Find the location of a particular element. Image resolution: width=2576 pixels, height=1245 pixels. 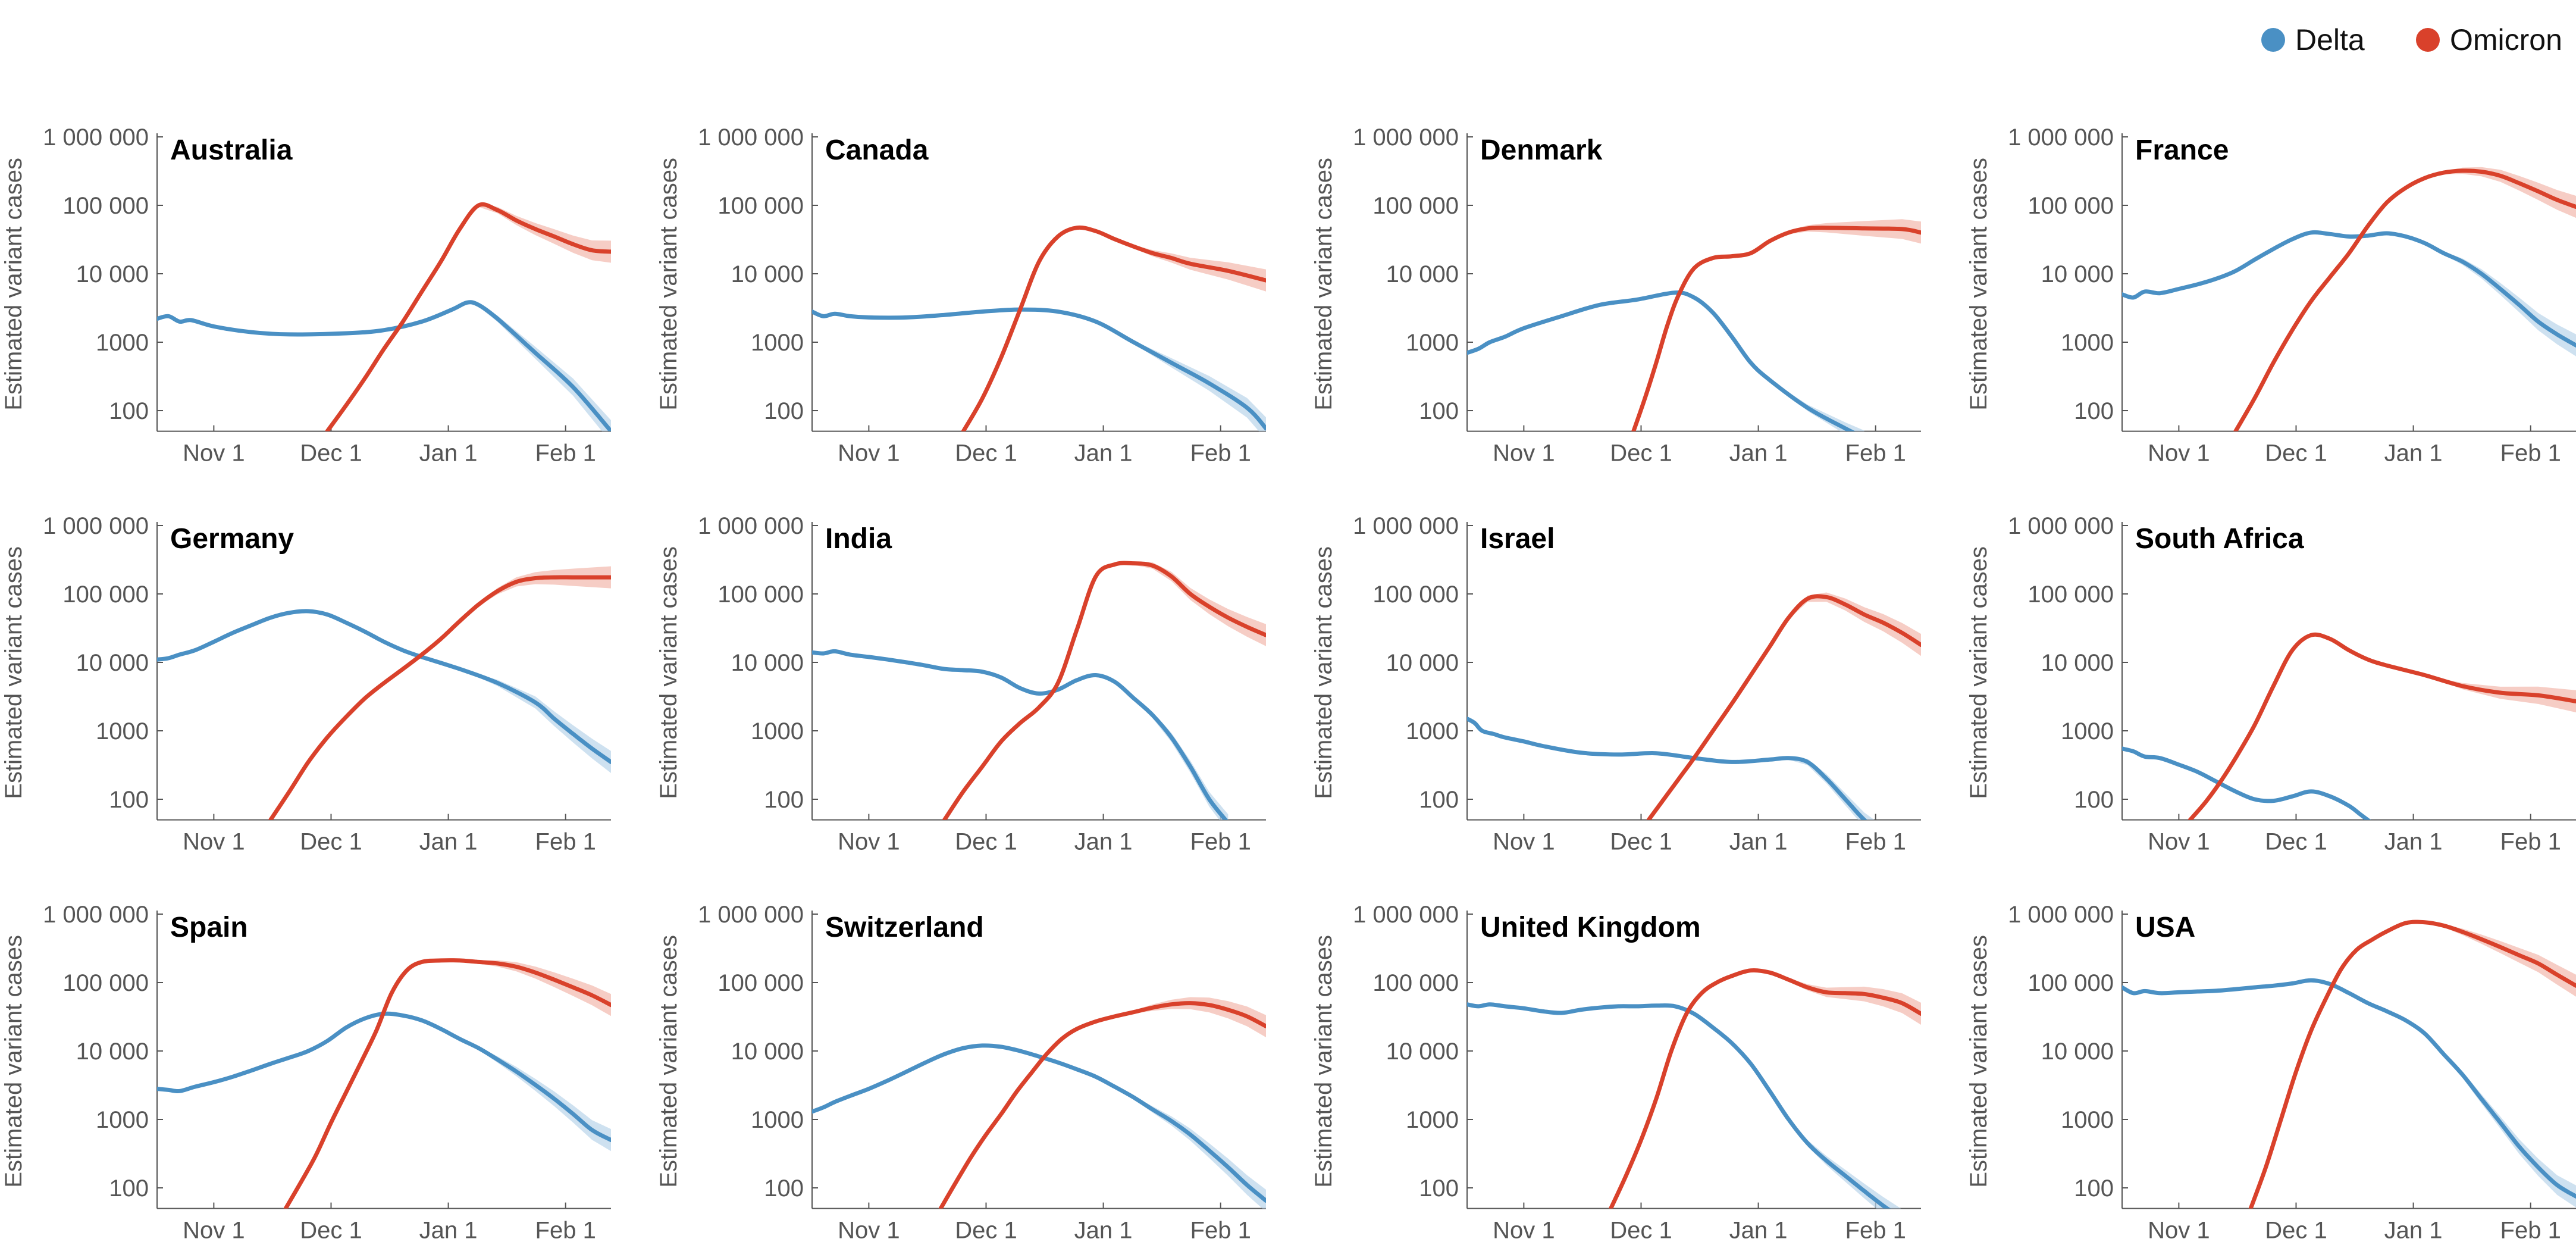

panel-title: Israel is located at coordinates (1517, 539).